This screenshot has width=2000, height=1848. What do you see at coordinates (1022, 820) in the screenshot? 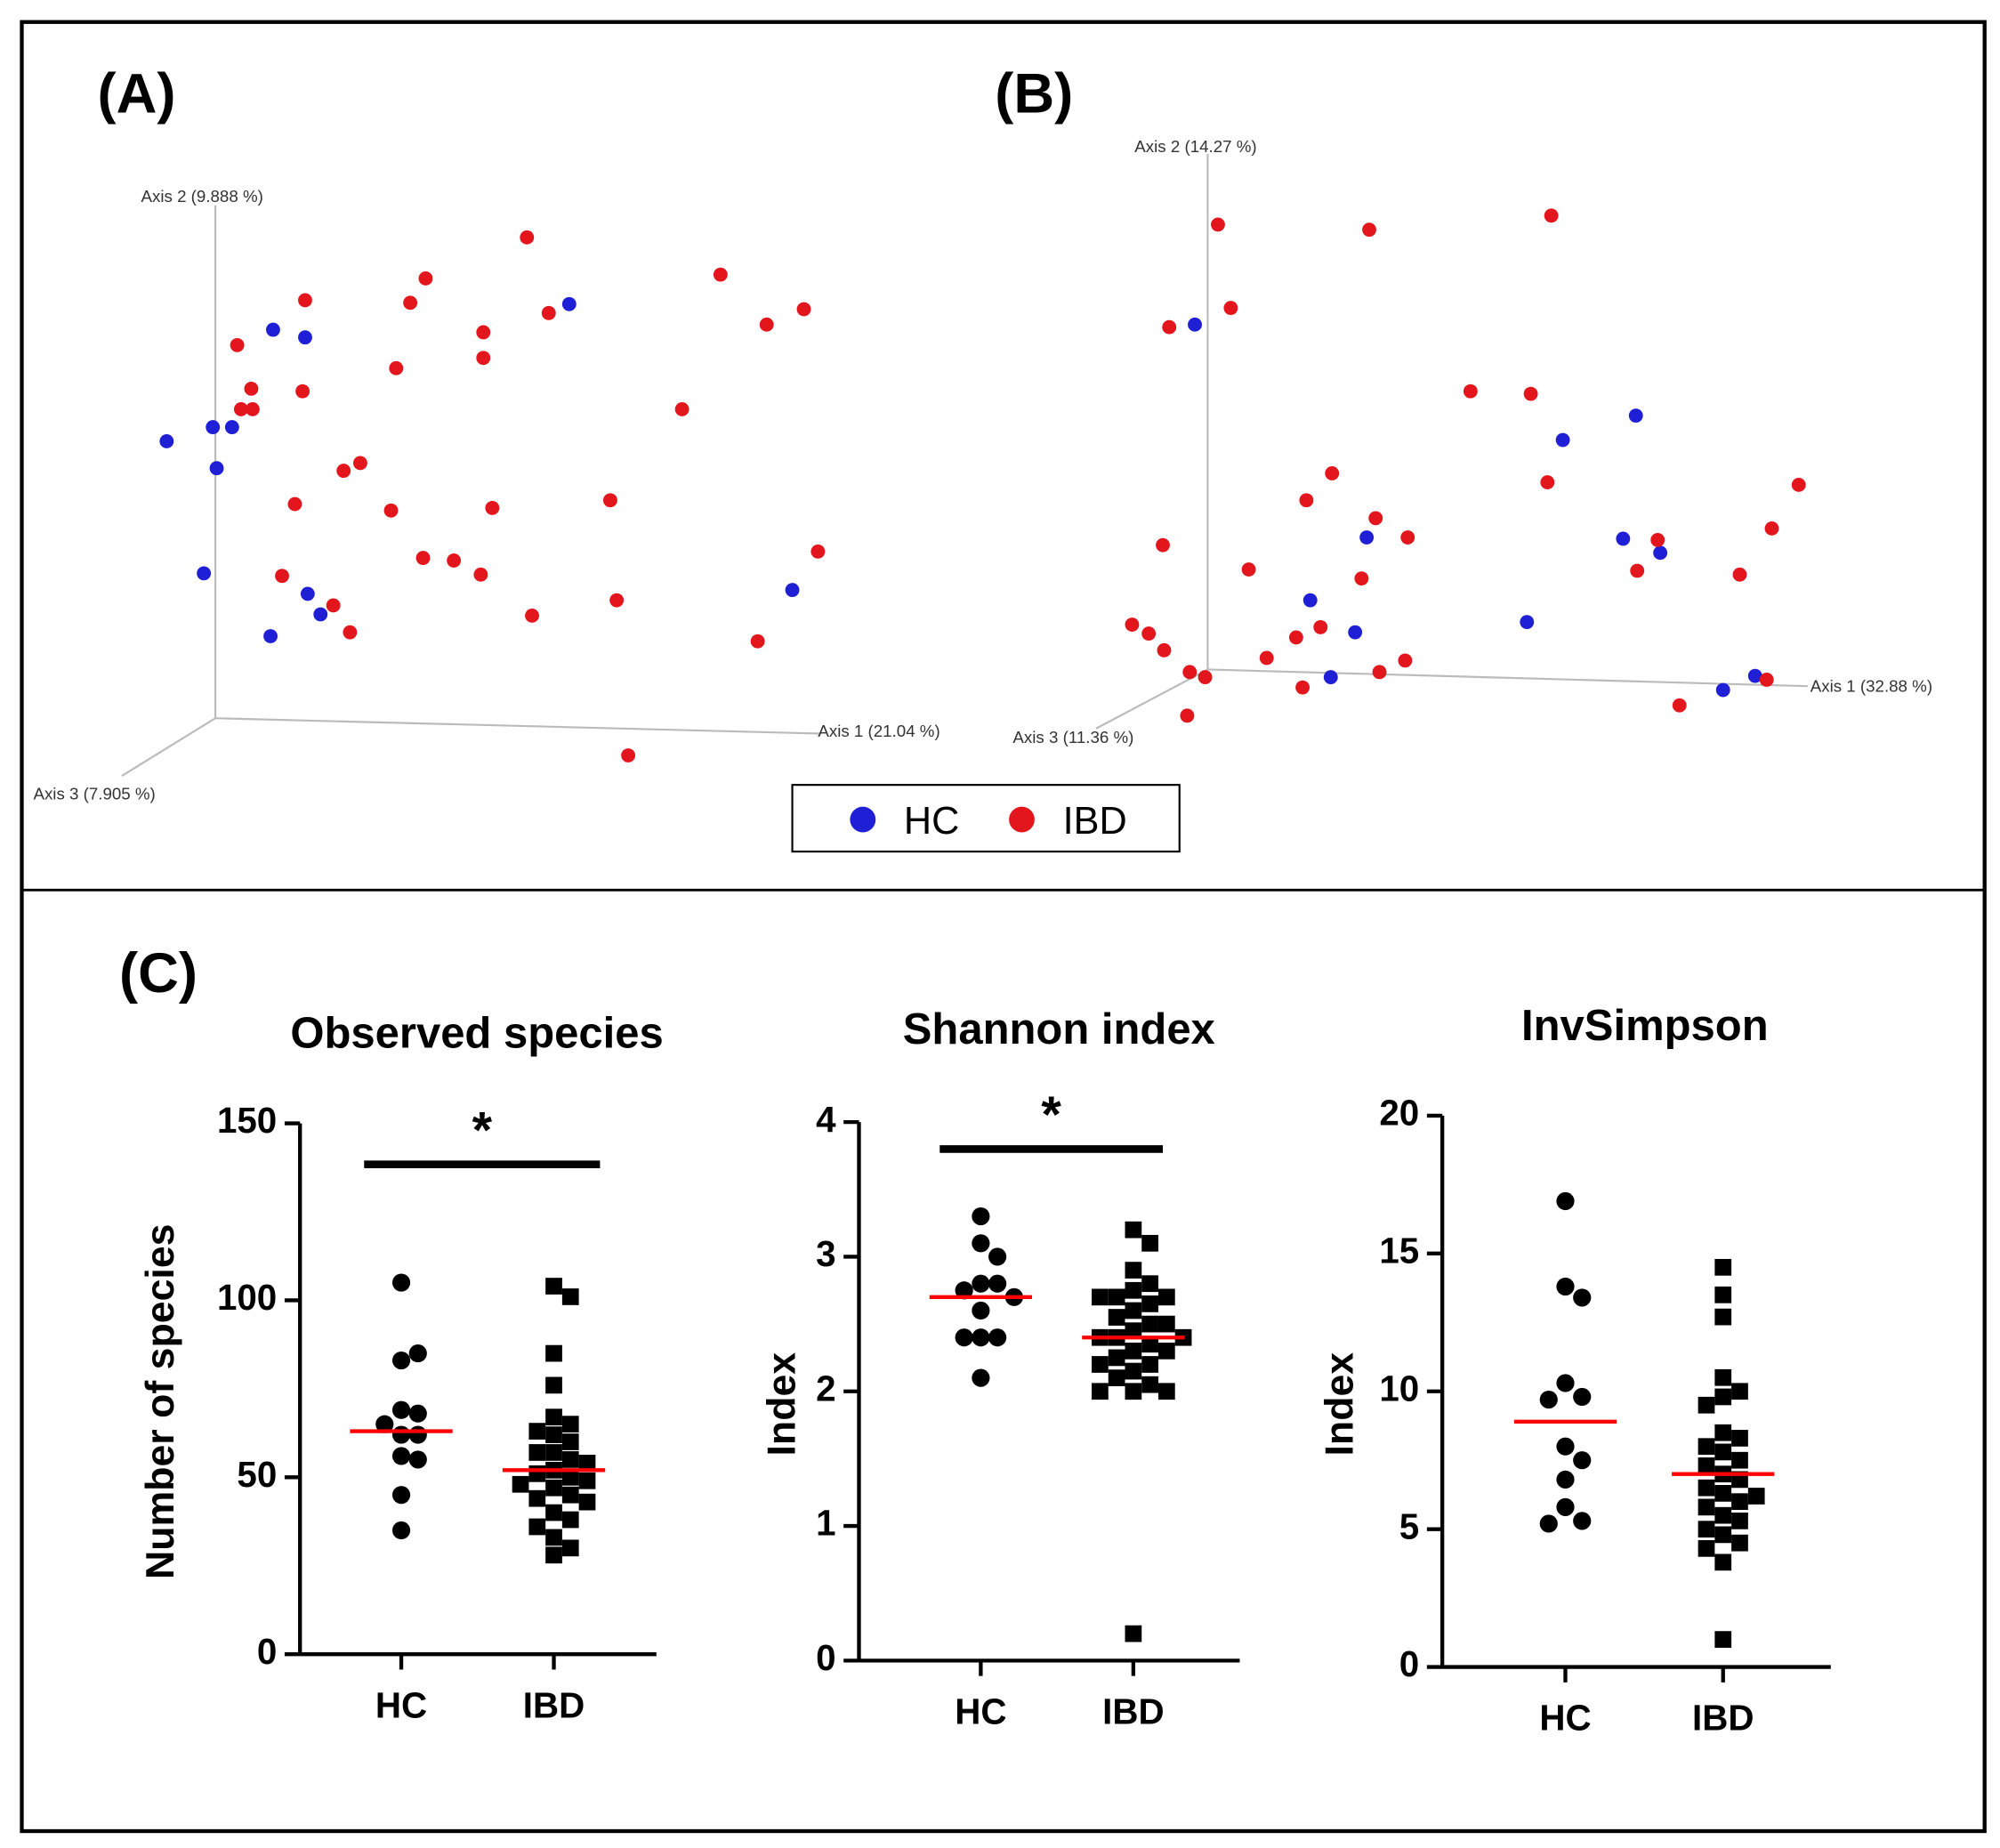
I see `legend-marker` at bounding box center [1022, 820].